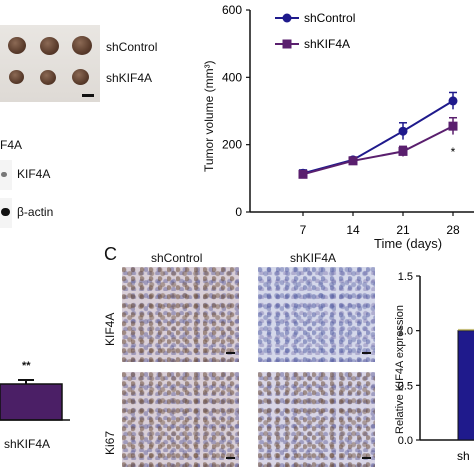 Image resolution: width=474 pixels, height=474 pixels. I want to click on blot-band-actin, so click(5, 212).